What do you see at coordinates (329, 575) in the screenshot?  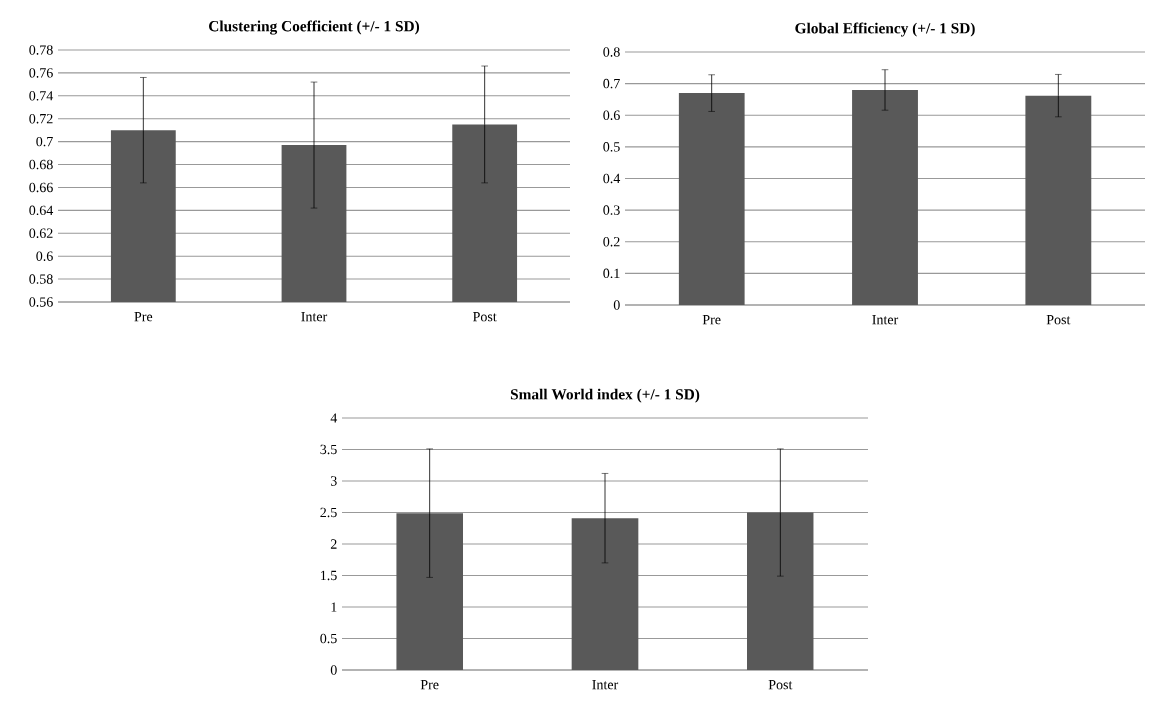 I see `y-tick-label: 1.5` at bounding box center [329, 575].